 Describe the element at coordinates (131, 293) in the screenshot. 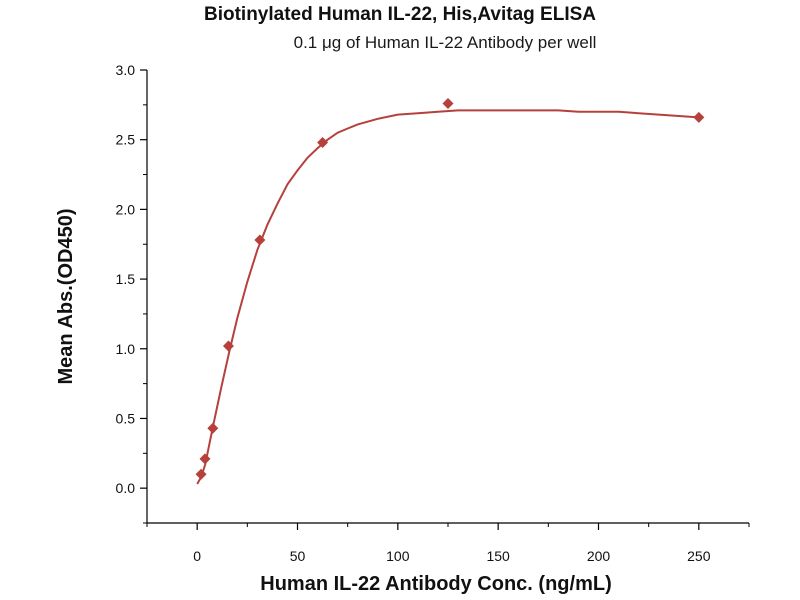

I see `y-axis-ticks: 0.0 0.5 1.0 1.5 2.0 2.5 3.0` at that location.